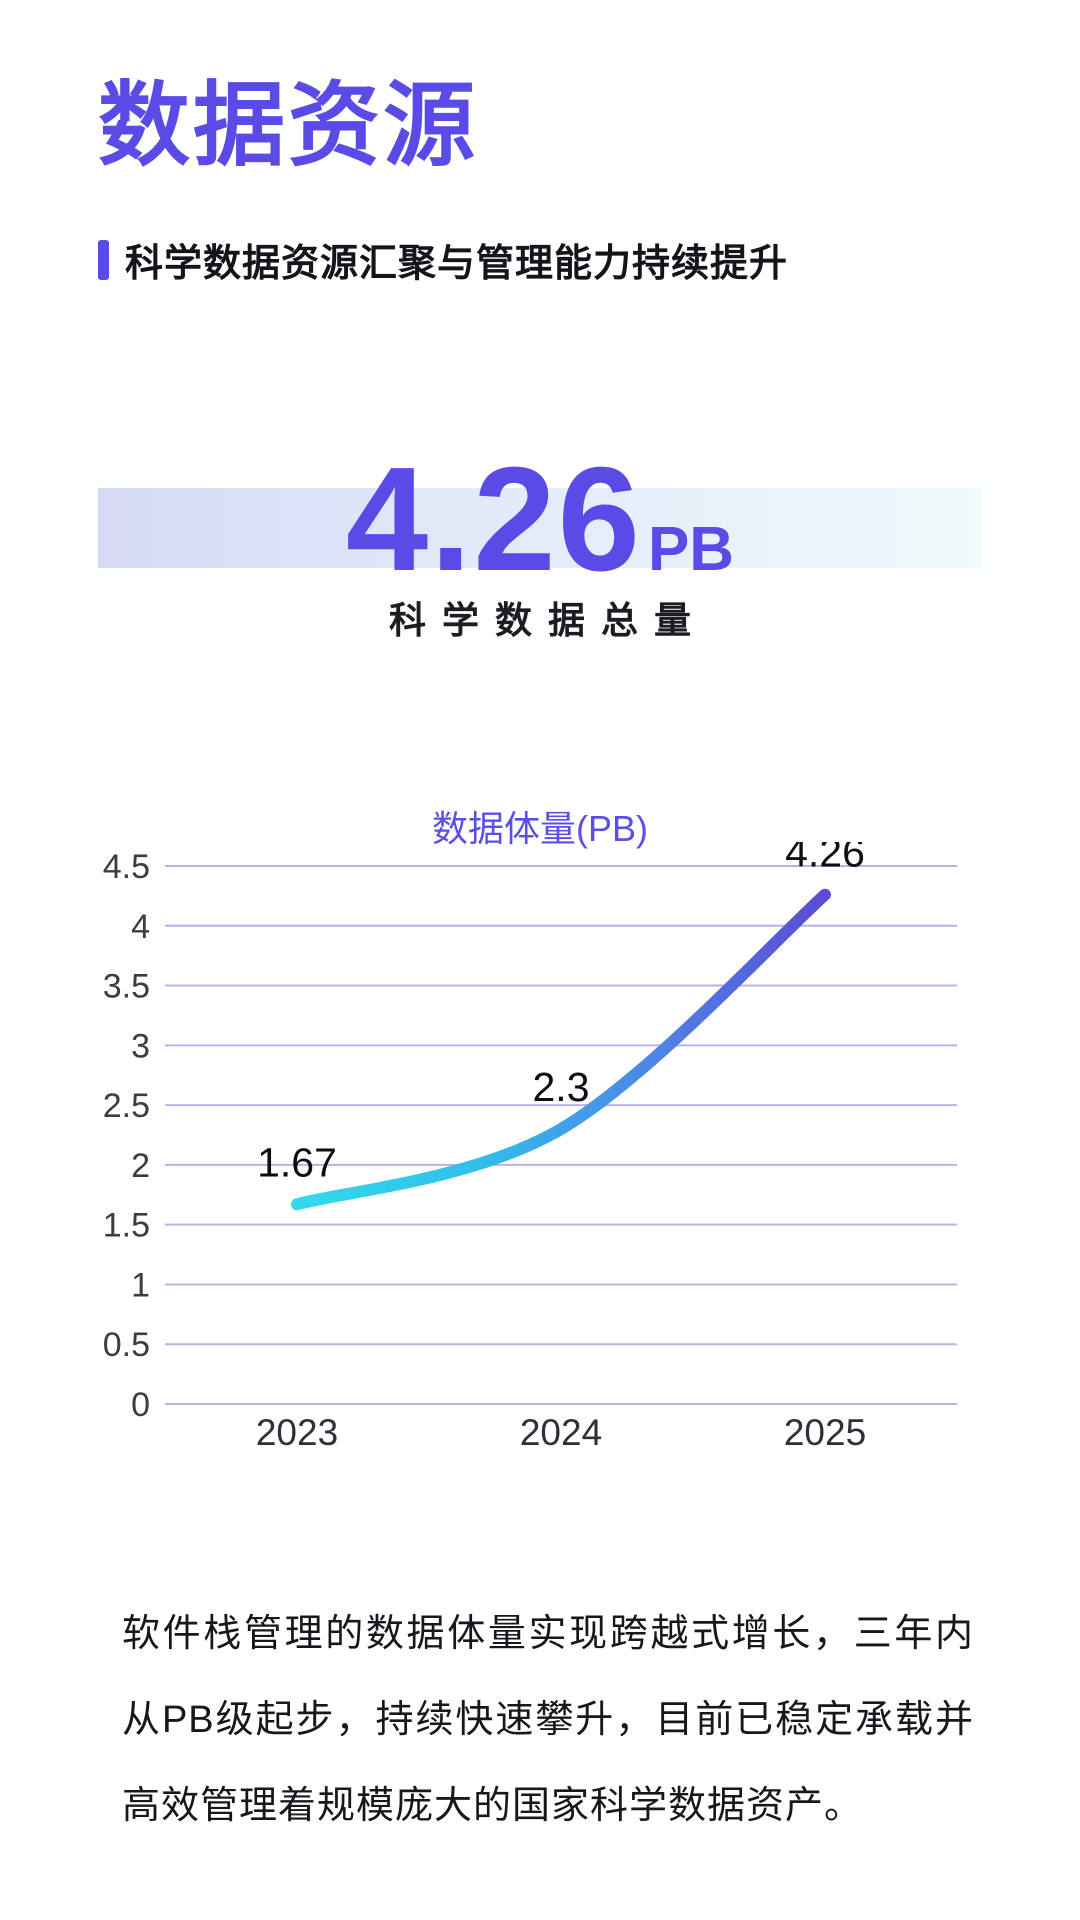 This screenshot has width=1080, height=1920. What do you see at coordinates (297, 1432) in the screenshot?
I see `x-tick-label: 2023` at bounding box center [297, 1432].